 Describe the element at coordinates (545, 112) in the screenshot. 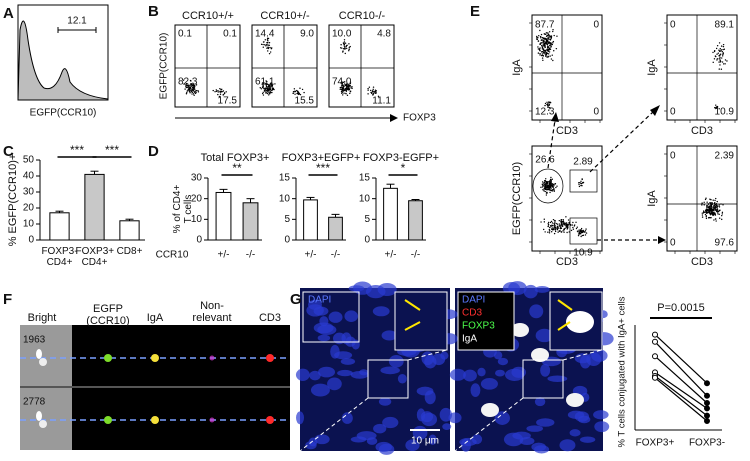

I see `gate-value: 12.3` at that location.